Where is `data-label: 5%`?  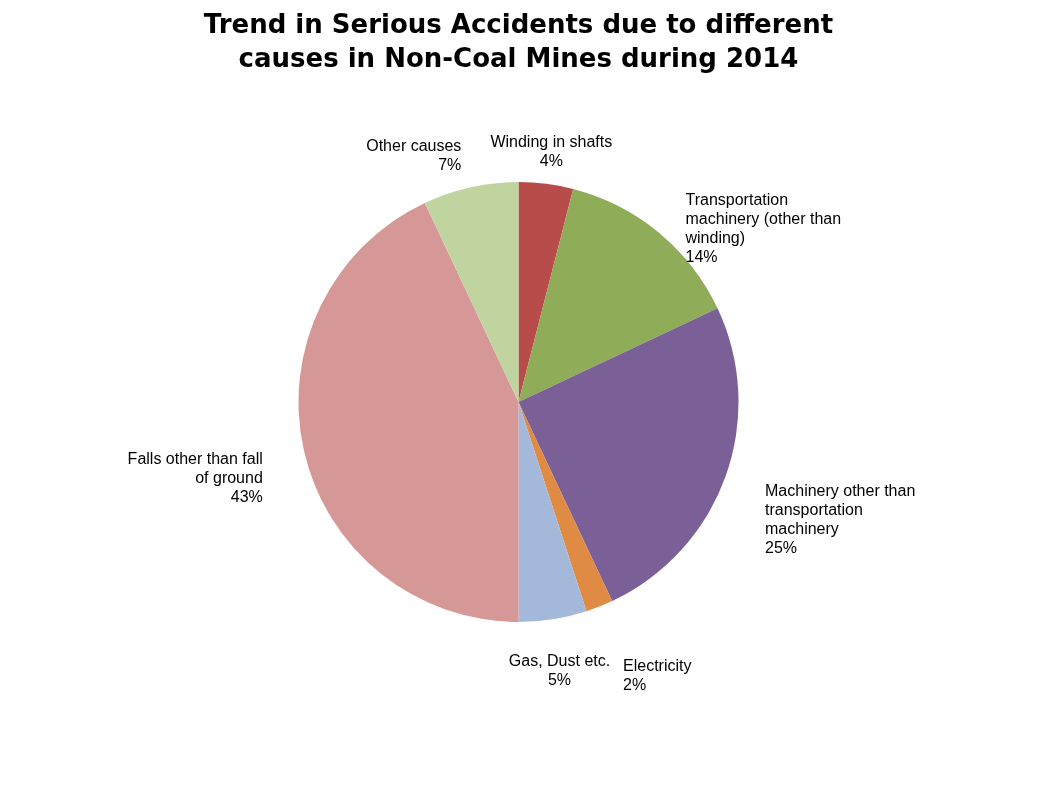
data-label: 5% is located at coordinates (559, 679).